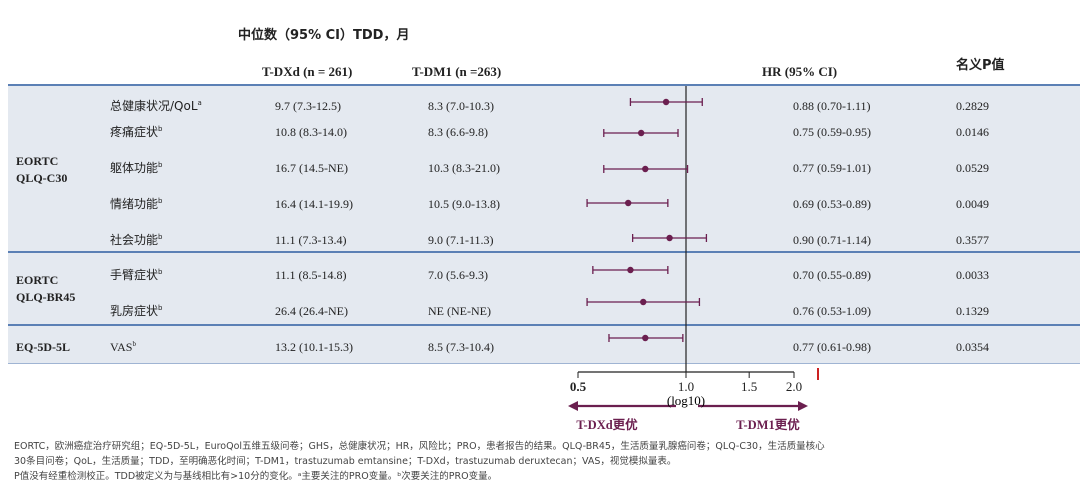  Describe the element at coordinates (832, 106) in the screenshot. I see `row-hr-value: 0.88 (0.70-1.11)` at that location.